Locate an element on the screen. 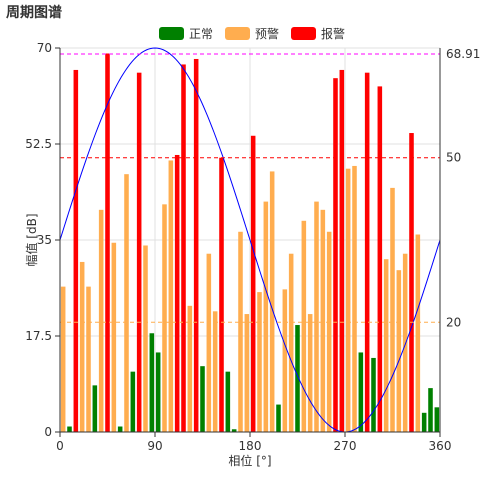  y-tick-label: 70 is located at coordinates (44, 48).